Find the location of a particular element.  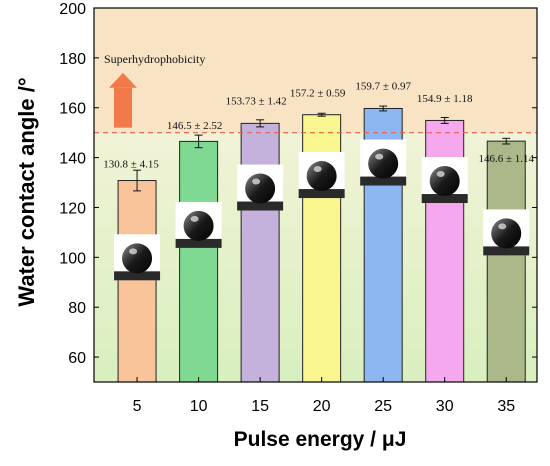

x-tick-label-25: 25 is located at coordinates (383, 406).